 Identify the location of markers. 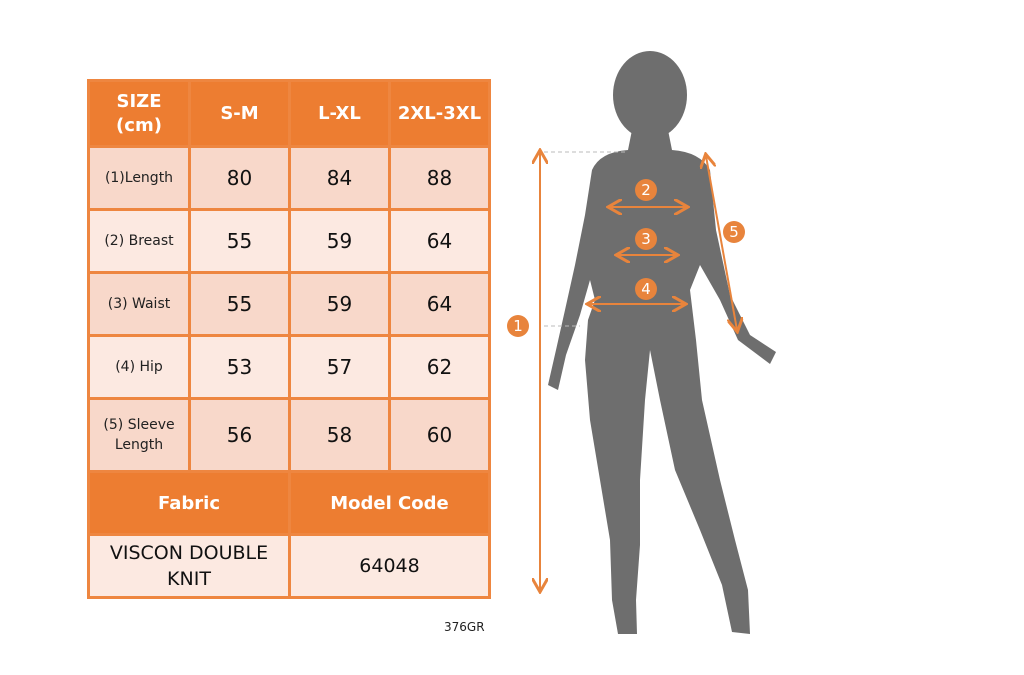
(626, 258).